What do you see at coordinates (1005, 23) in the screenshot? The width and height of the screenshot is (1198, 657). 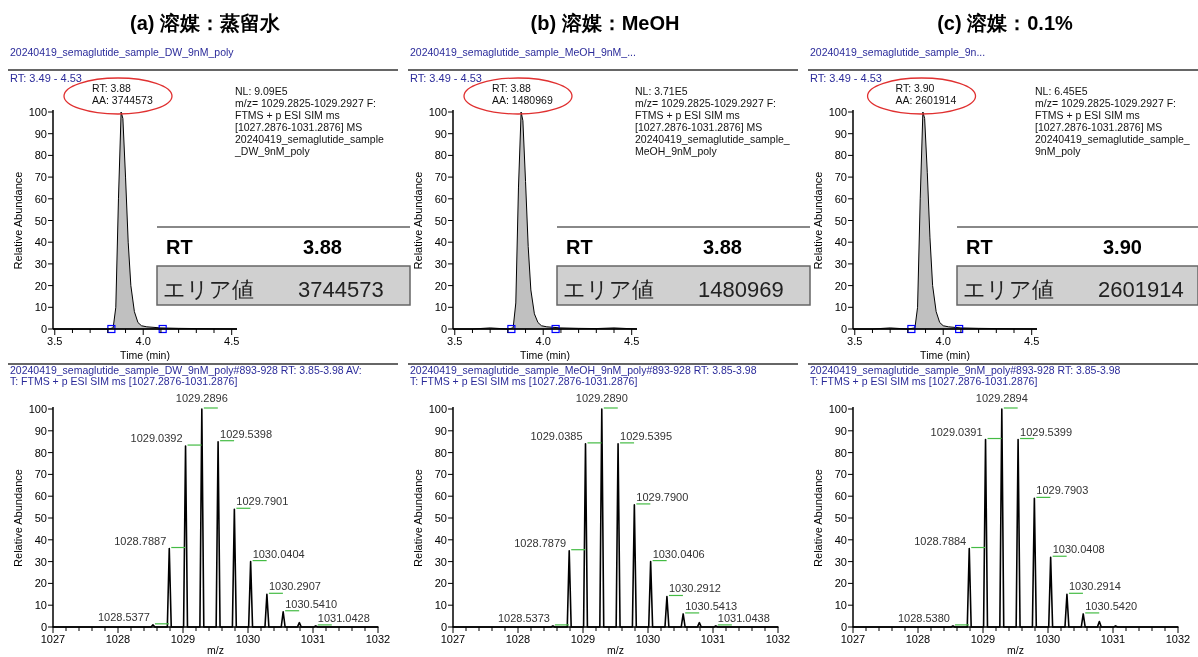 I see `chart-title: (c) 溶媒：0.1%` at bounding box center [1005, 23].